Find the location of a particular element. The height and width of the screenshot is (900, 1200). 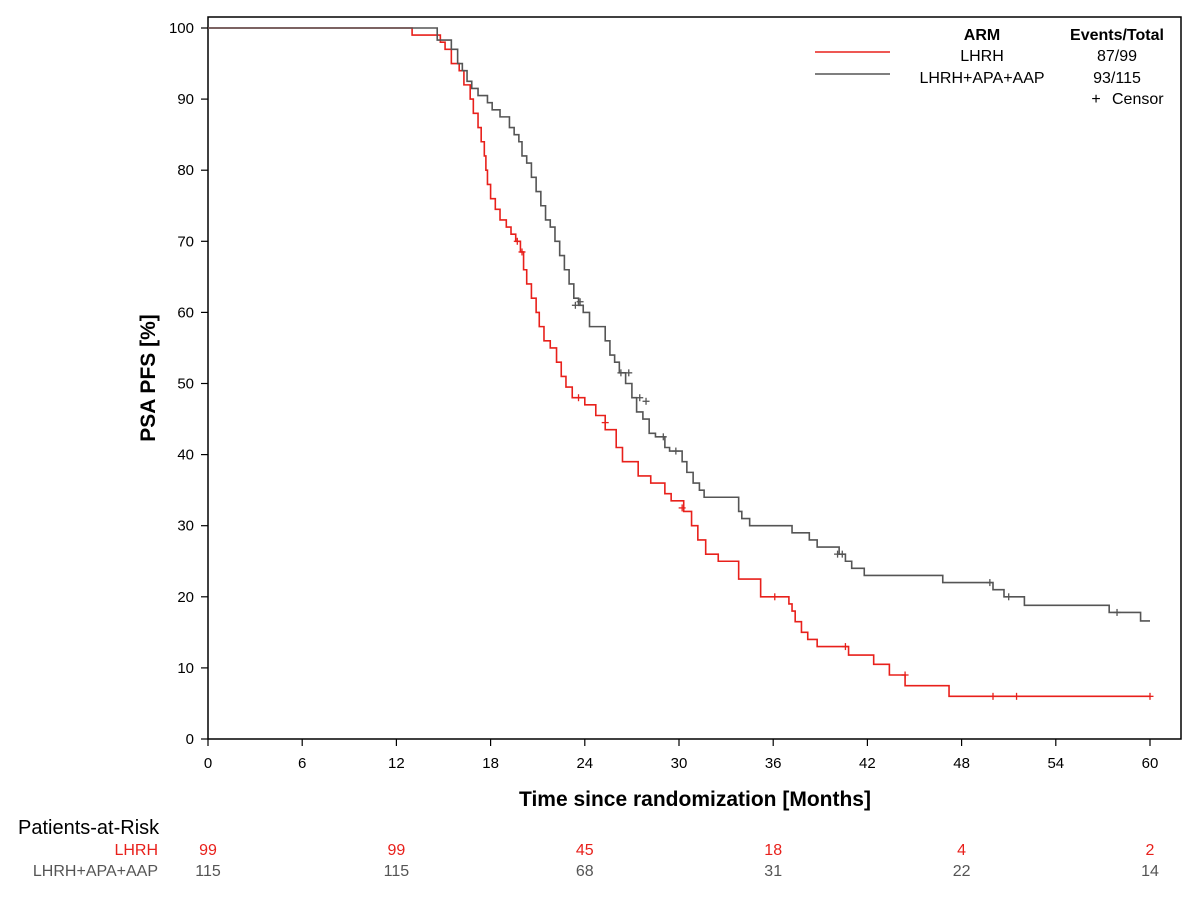

legend-label-lhrh: LHRH is located at coordinates (982, 56).